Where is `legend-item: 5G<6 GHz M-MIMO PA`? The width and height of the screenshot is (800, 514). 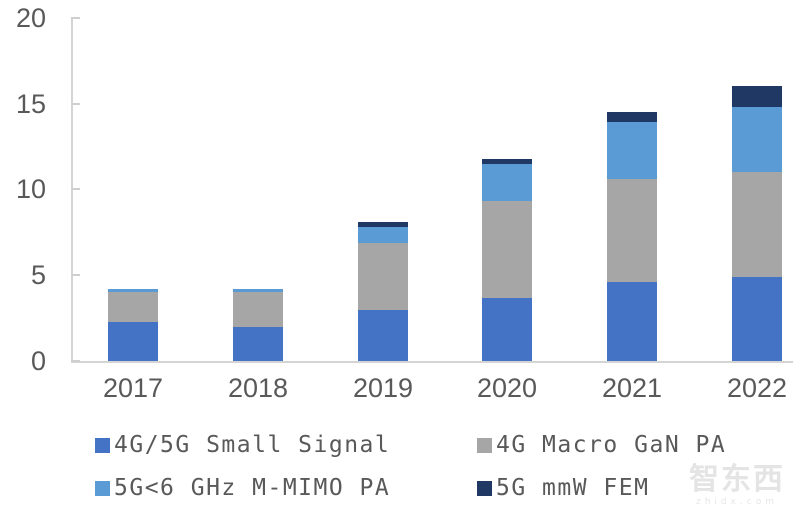
legend-item: 5G<6 GHz M-MIMO PA is located at coordinates (243, 488).